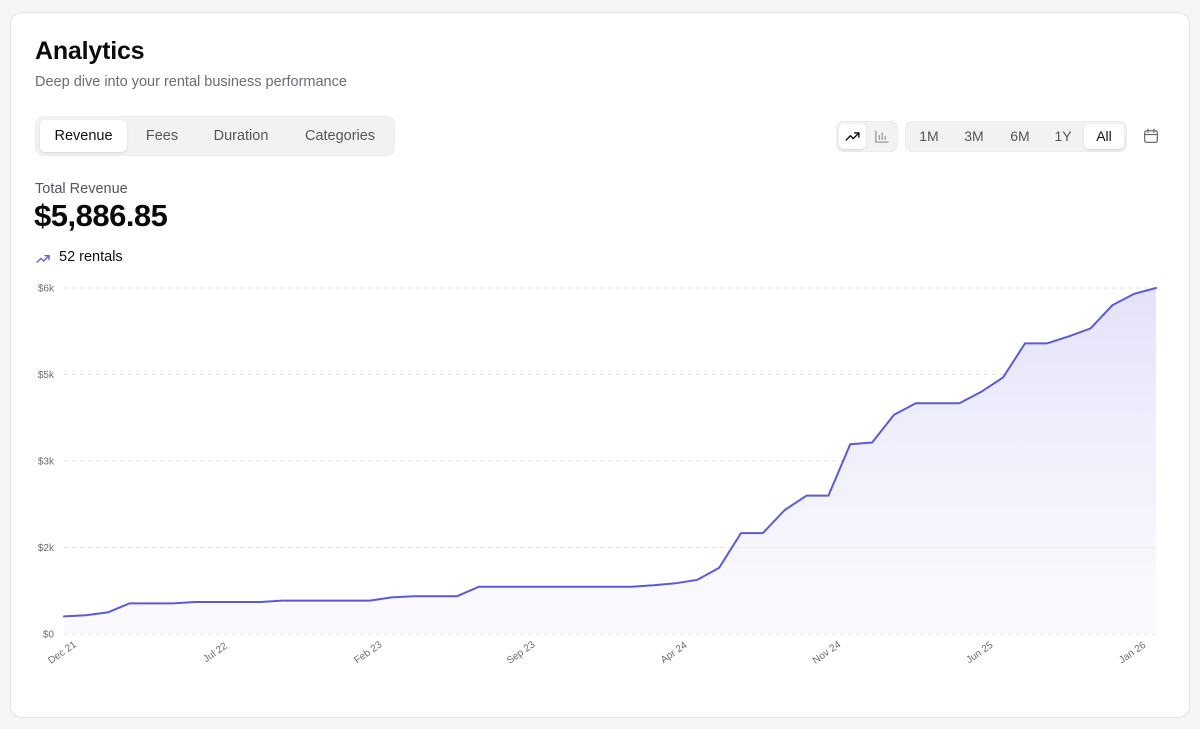 Image resolution: width=1200 pixels, height=729 pixels. Describe the element at coordinates (1020, 136) in the screenshot. I see `range-6m-button: 6M` at that location.